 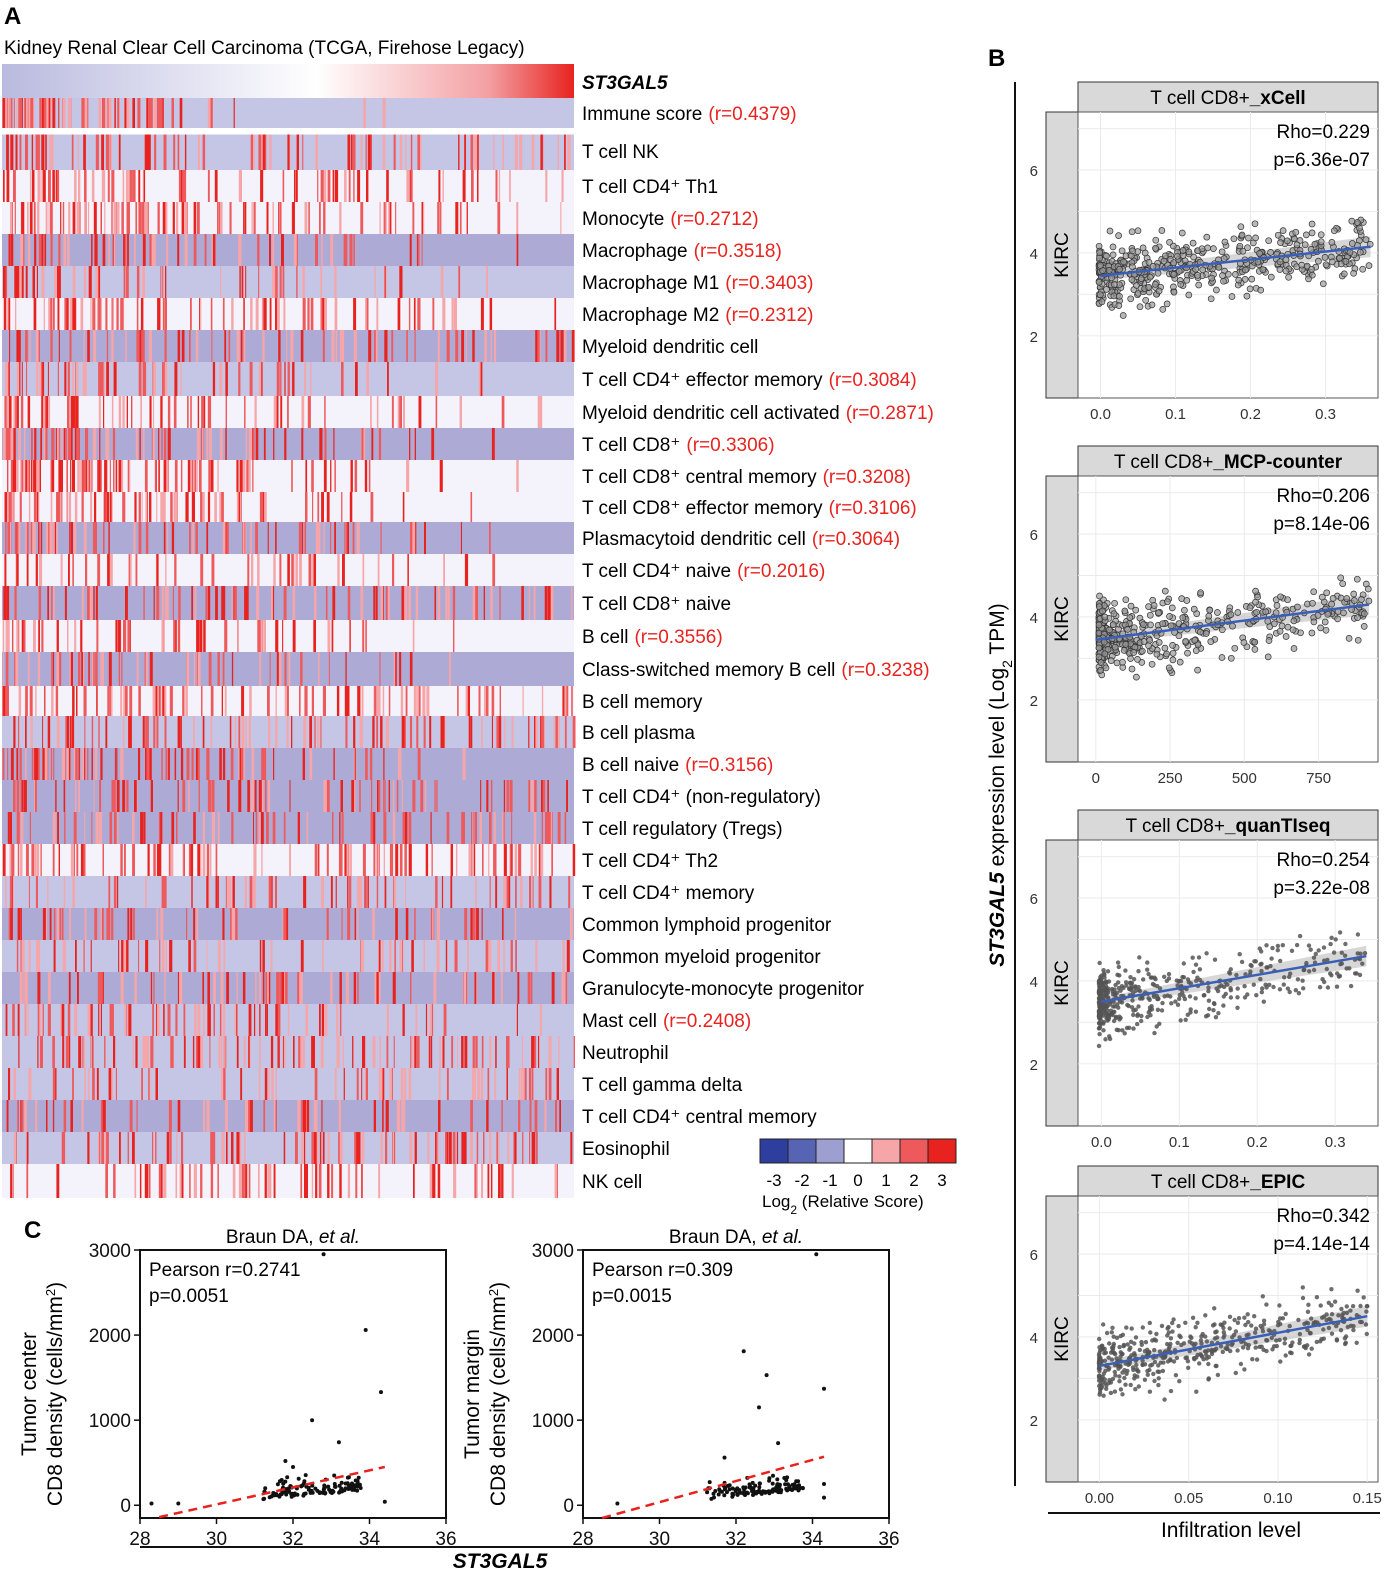 What do you see at coordinates (1228, 1182) in the screenshot?
I see `panel-b-title: T cell CD8+_EPIC` at bounding box center [1228, 1182].